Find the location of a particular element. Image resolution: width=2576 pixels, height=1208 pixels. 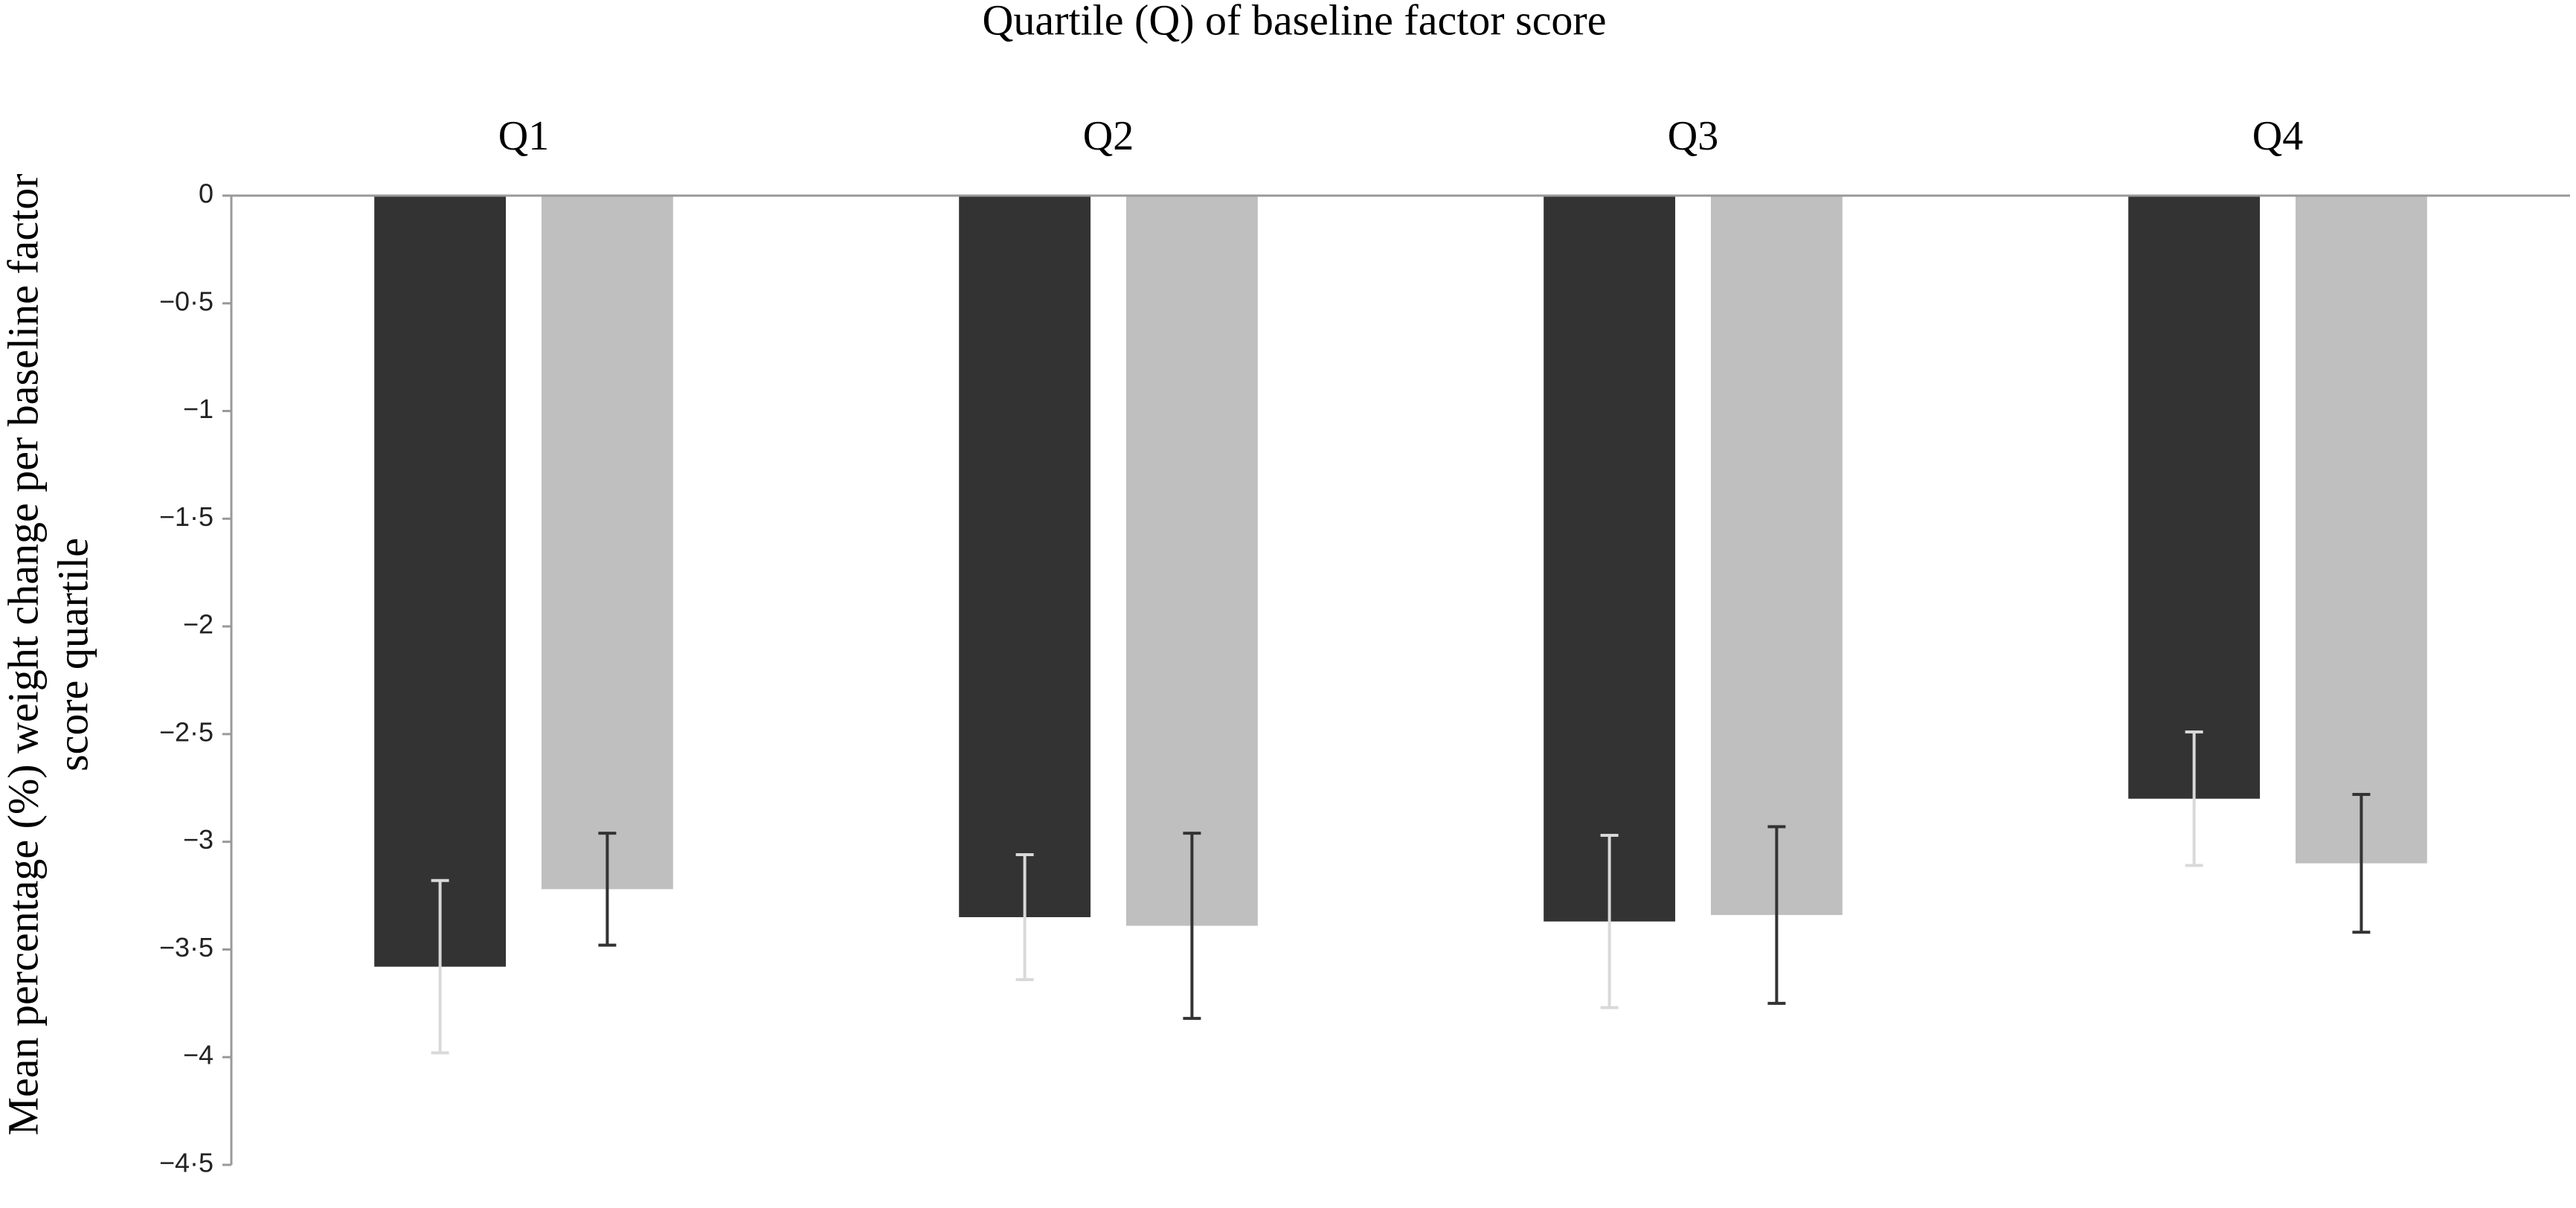

category-label: Q1 is located at coordinates (523, 136).